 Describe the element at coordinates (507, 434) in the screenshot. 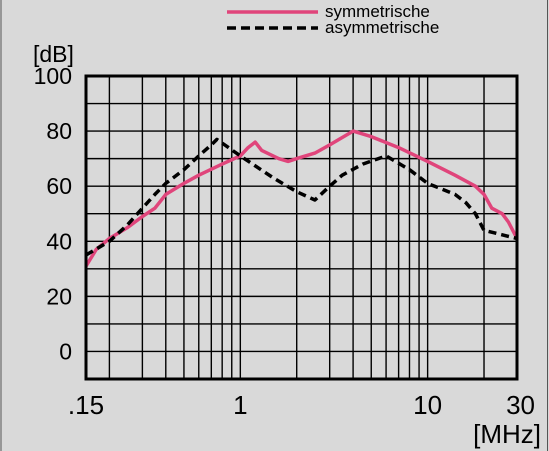

I see `x-axis-label: [MHz]` at that location.